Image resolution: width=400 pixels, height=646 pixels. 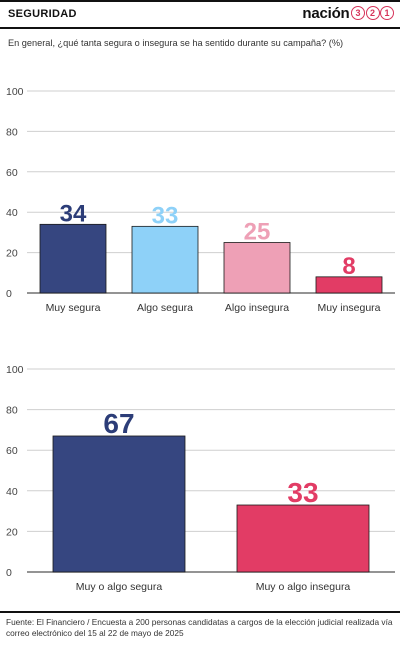 What do you see at coordinates (348, 266) in the screenshot?
I see `bar-value-label: 8` at bounding box center [348, 266].